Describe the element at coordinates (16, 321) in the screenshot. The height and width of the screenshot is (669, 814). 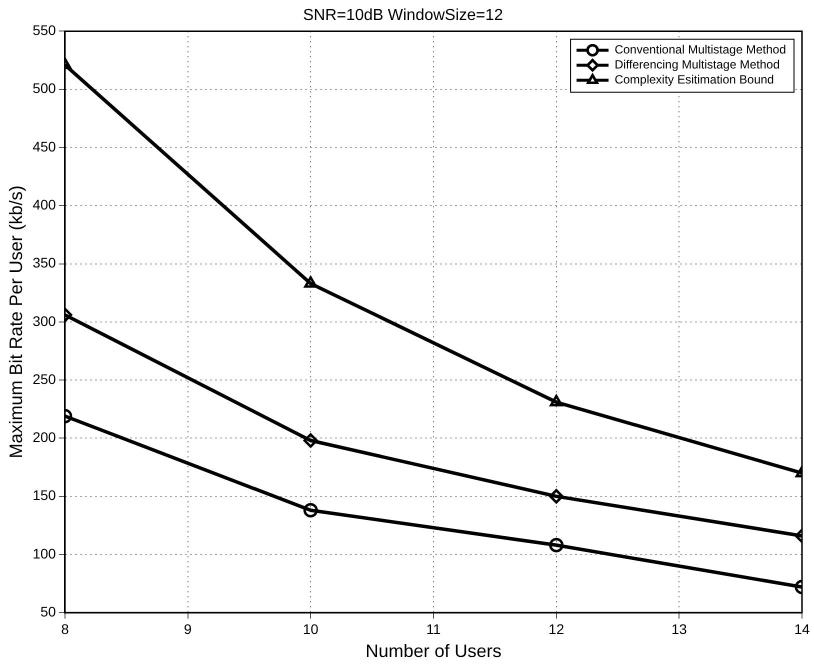
I see `y-axis-title: Maximum Bit Rate Per User (kb/s)` at that location.